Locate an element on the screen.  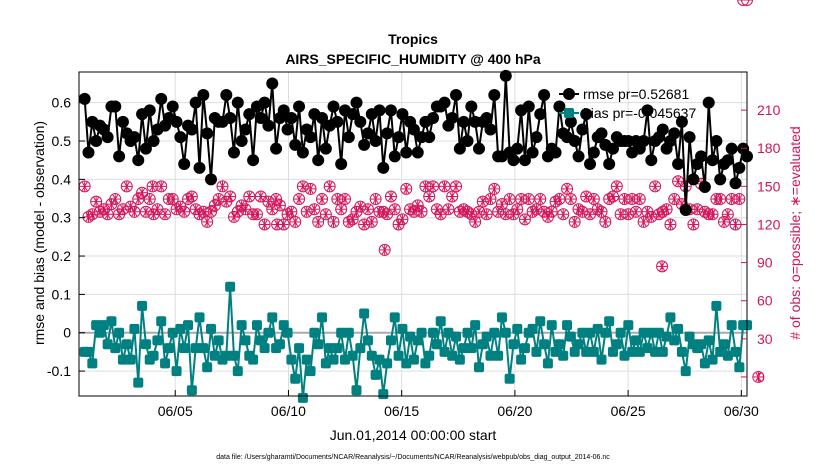
x-tick-label: 06/20 is located at coordinates (514, 411).